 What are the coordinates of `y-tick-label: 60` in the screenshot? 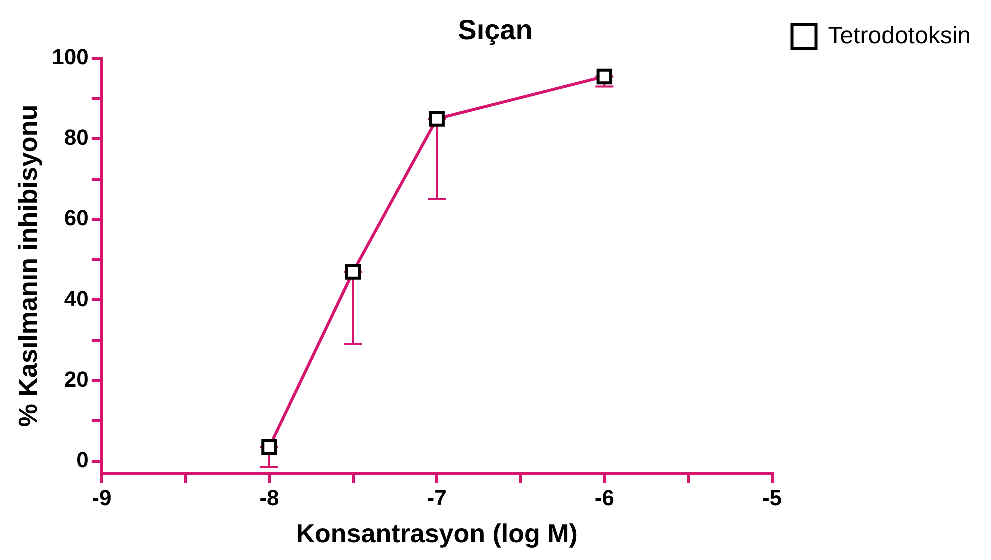 It's located at (76, 218).